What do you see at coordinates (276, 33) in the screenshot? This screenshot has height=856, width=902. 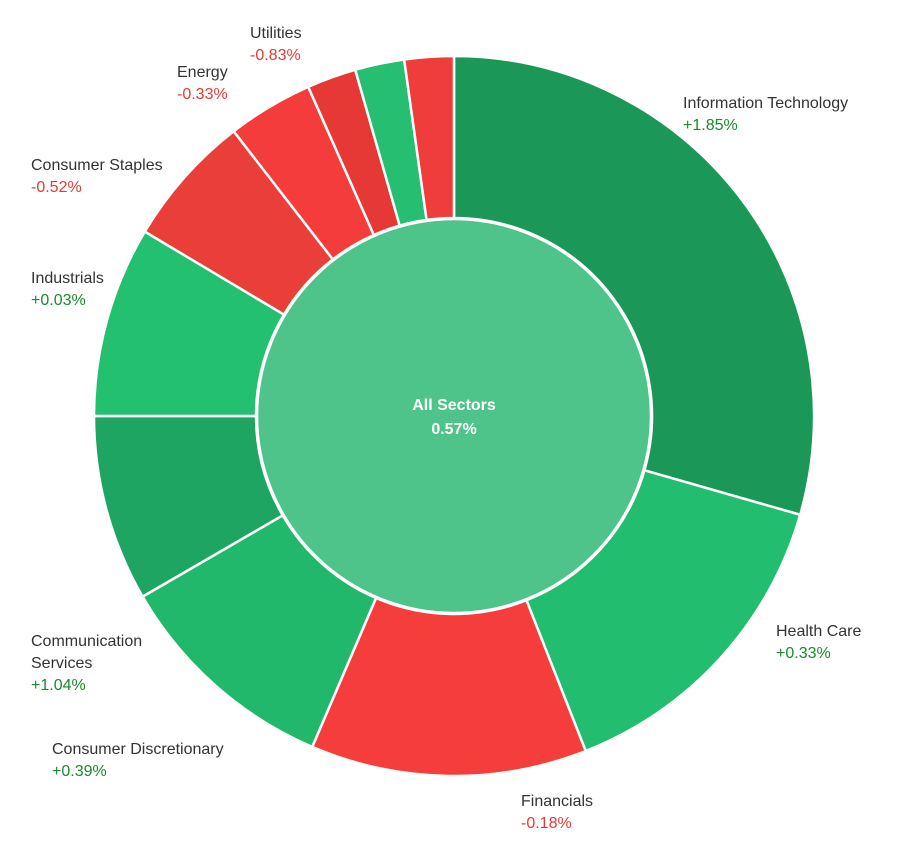 I see `slice-label-name: Utilities` at bounding box center [276, 33].